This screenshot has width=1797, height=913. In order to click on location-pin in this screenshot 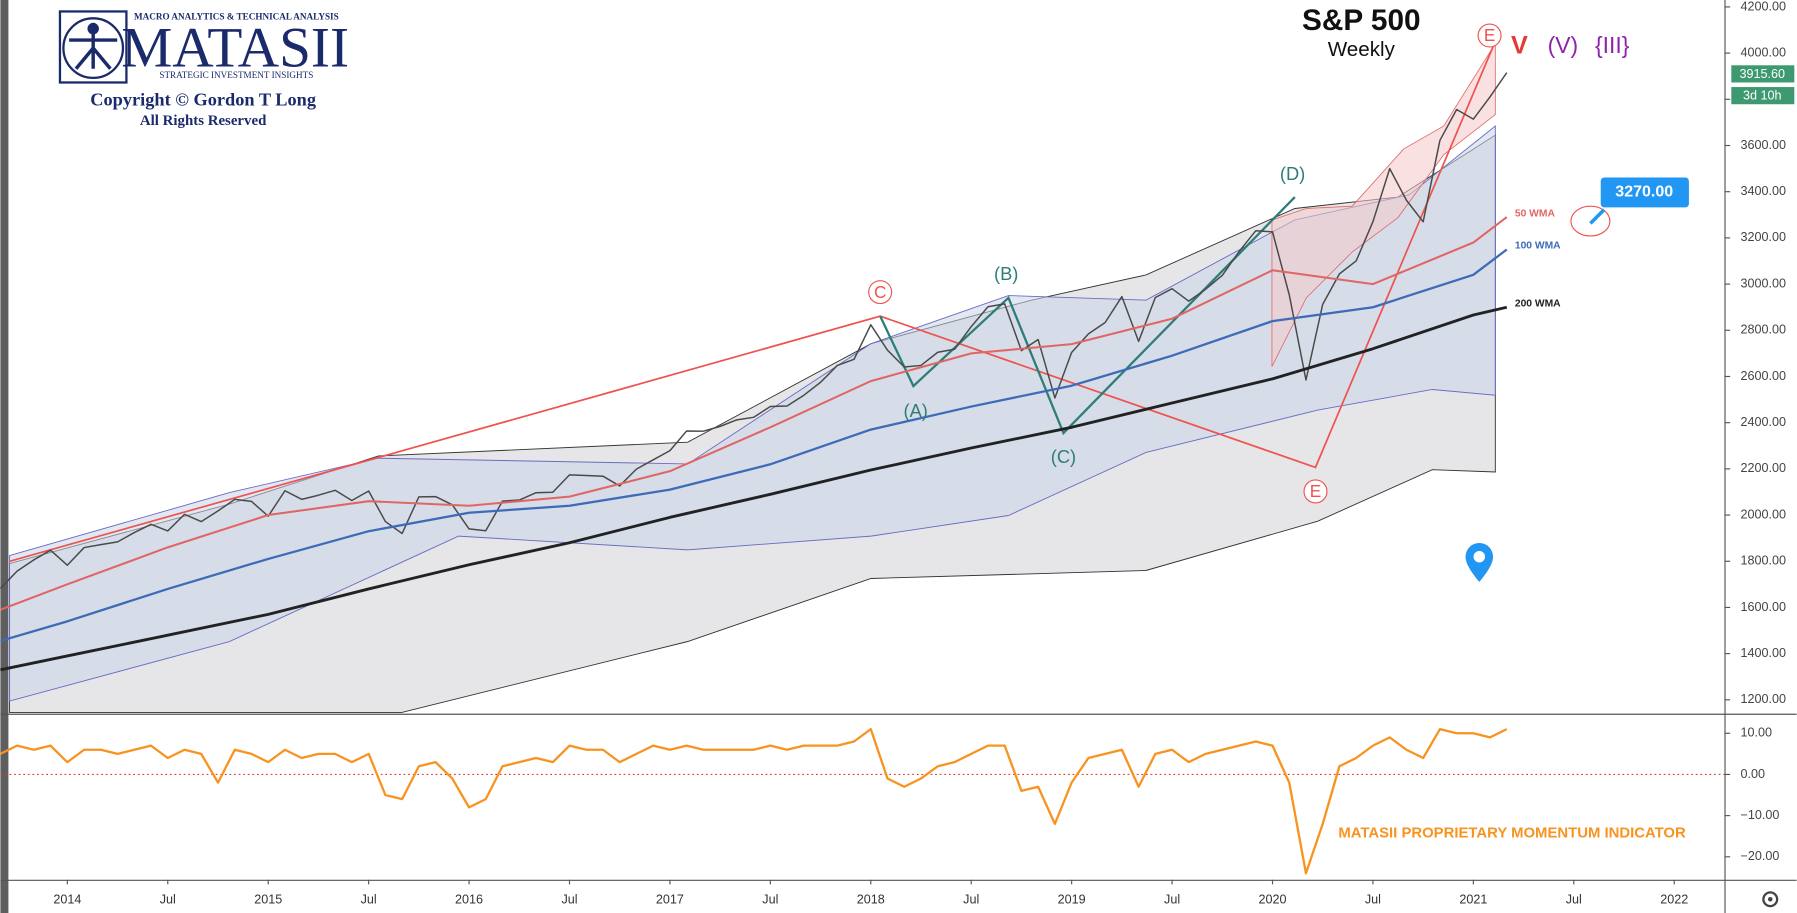, I will do `click(1479, 562)`.